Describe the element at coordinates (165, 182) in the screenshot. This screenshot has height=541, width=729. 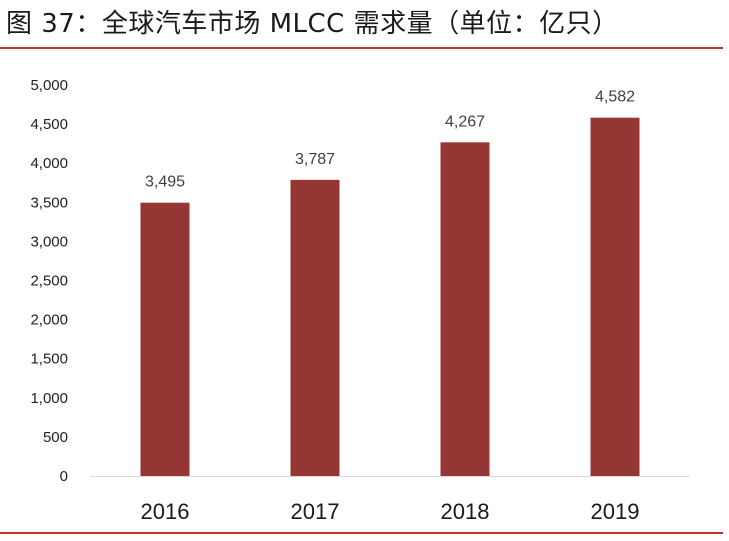
I see `data-label-2016: 3,495` at that location.